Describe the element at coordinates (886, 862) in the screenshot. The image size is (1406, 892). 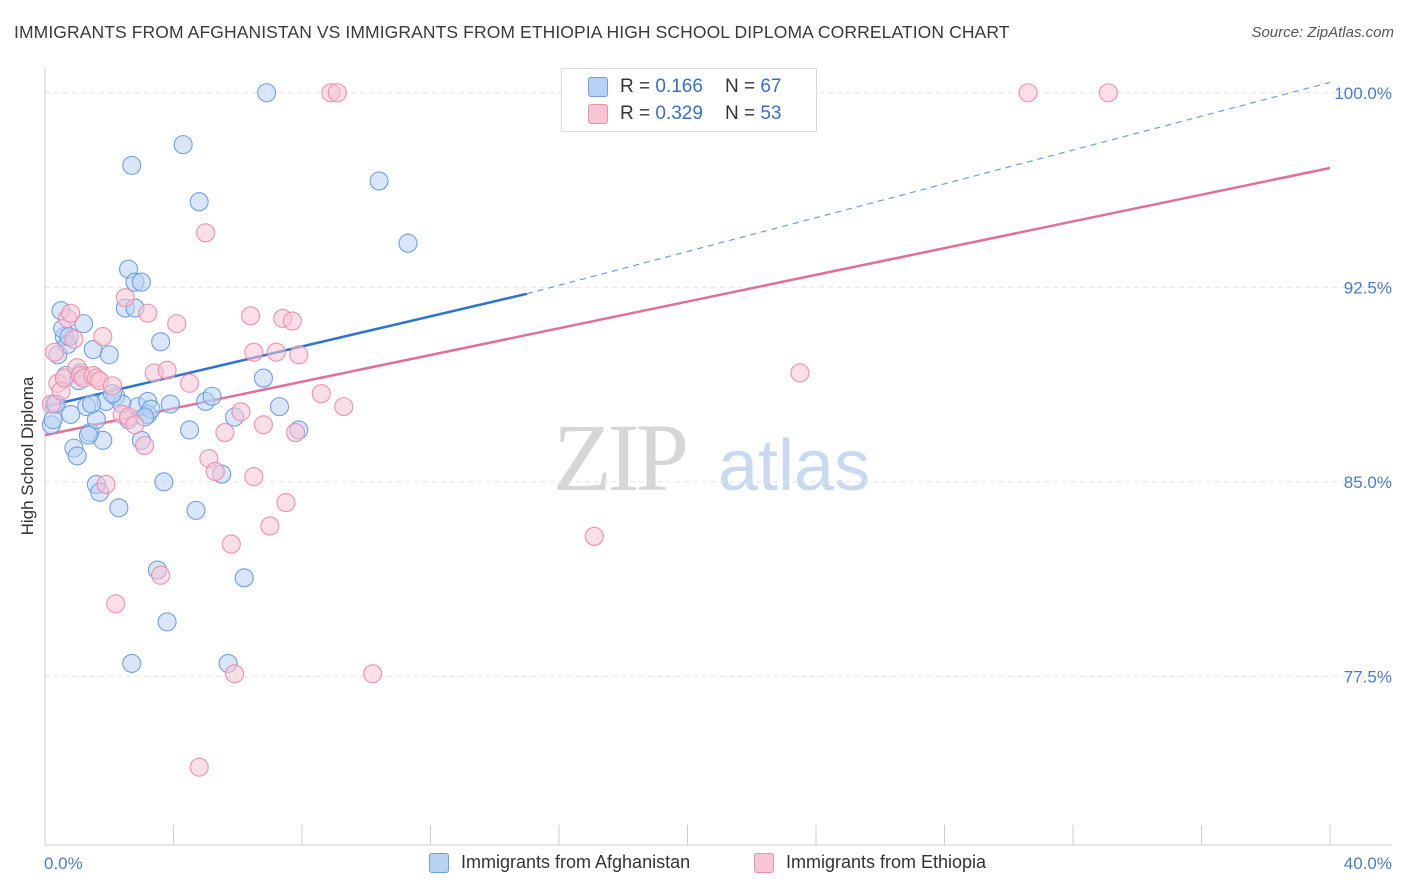
I see `legend-label: Immigrants from Ethiopia` at that location.